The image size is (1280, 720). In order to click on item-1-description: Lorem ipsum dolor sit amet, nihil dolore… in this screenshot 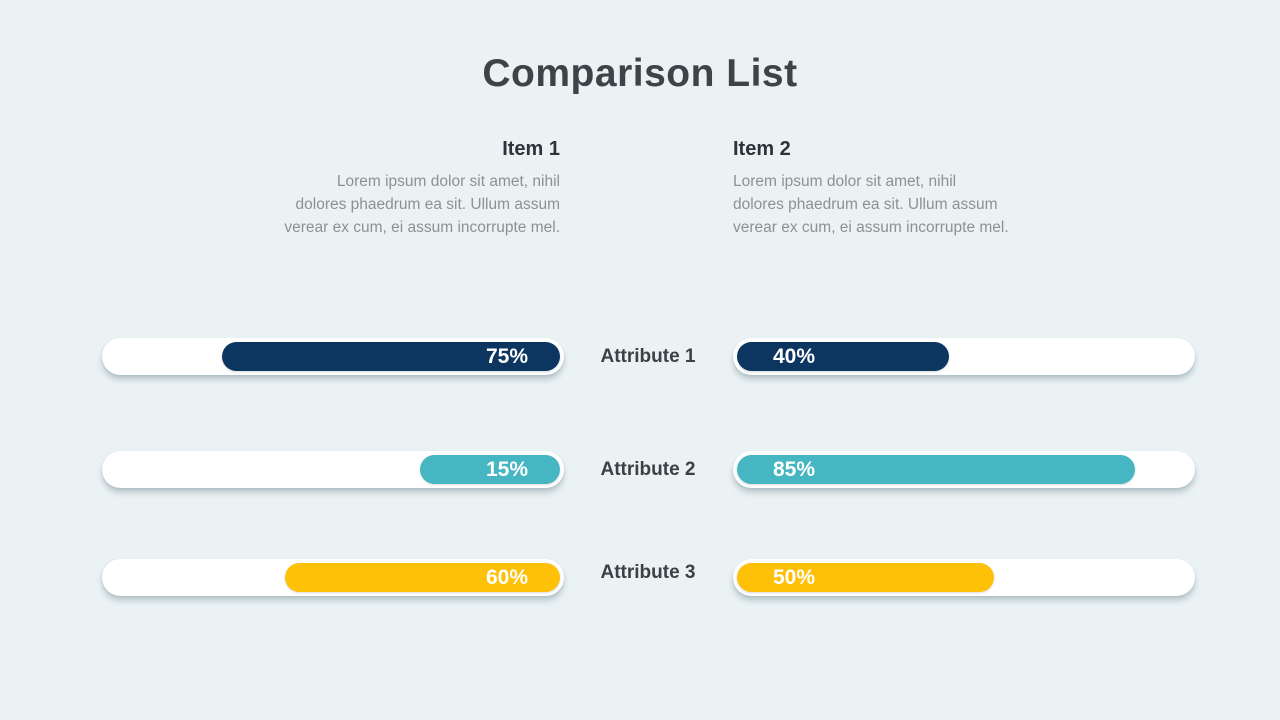, I will do `click(409, 204)`.